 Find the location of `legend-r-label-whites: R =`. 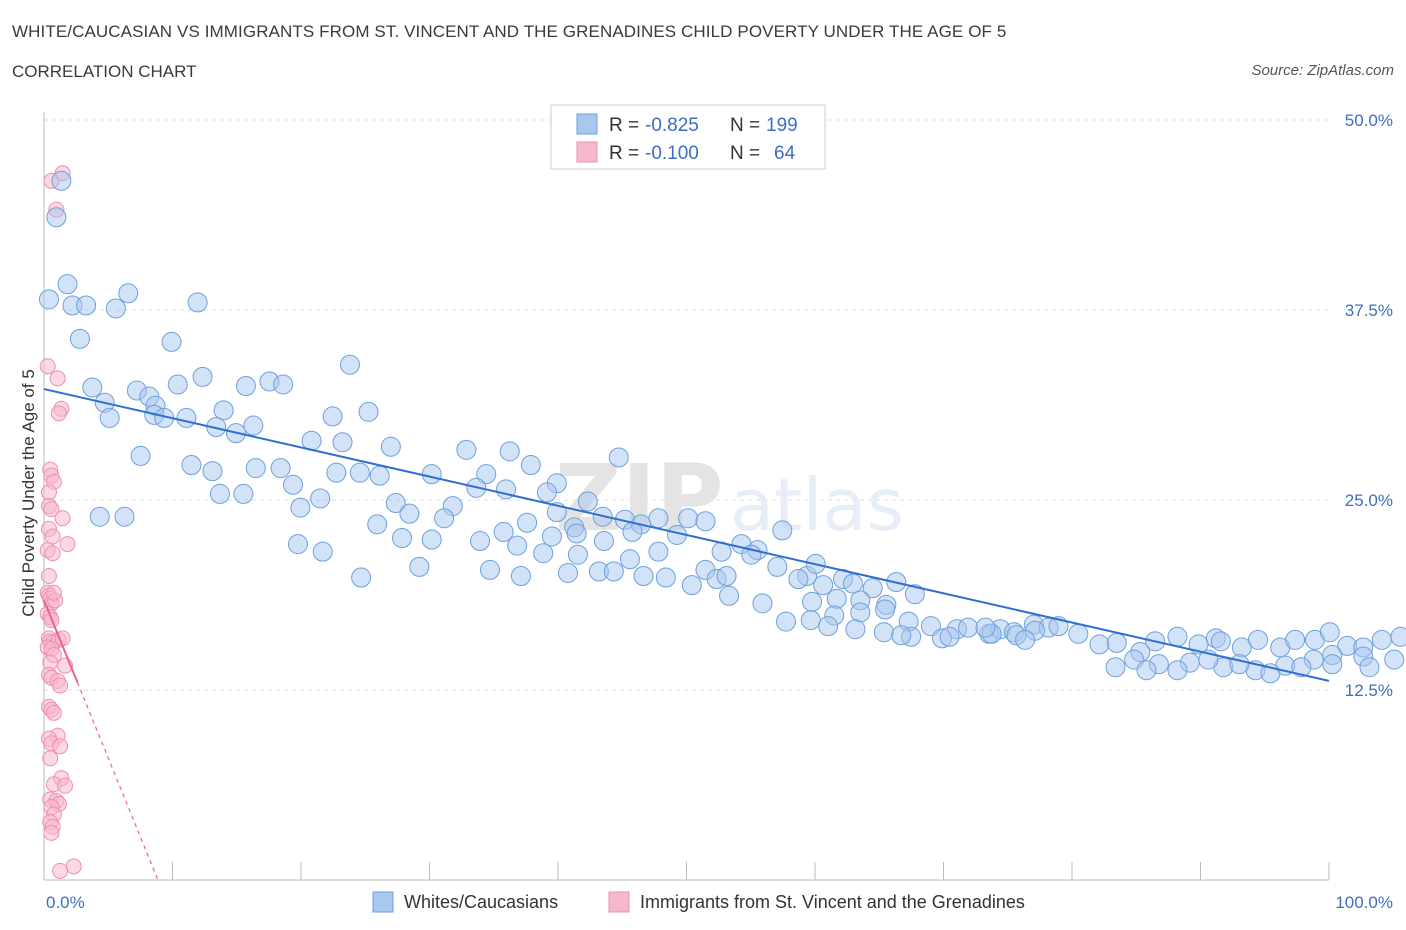

legend-r-label-whites: R = is located at coordinates (624, 125).